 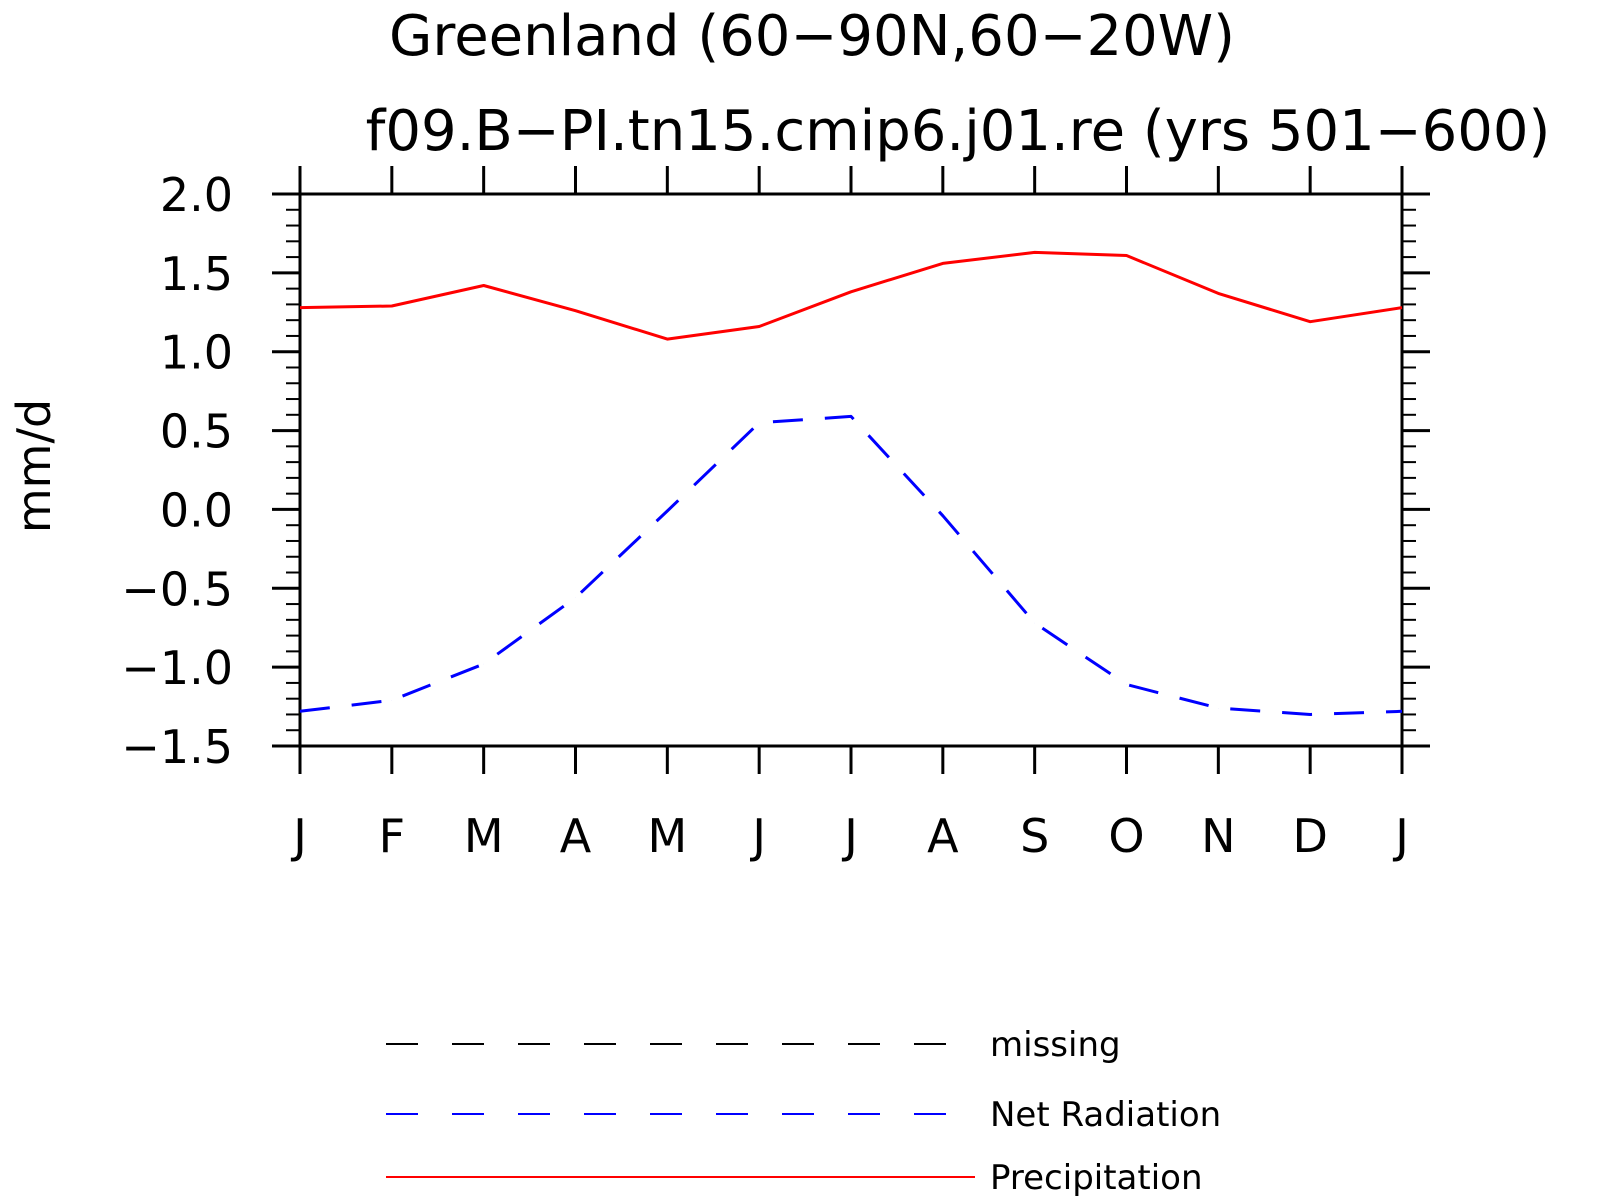 I want to click on y-tick-label: −1.5, so click(x=177, y=747).